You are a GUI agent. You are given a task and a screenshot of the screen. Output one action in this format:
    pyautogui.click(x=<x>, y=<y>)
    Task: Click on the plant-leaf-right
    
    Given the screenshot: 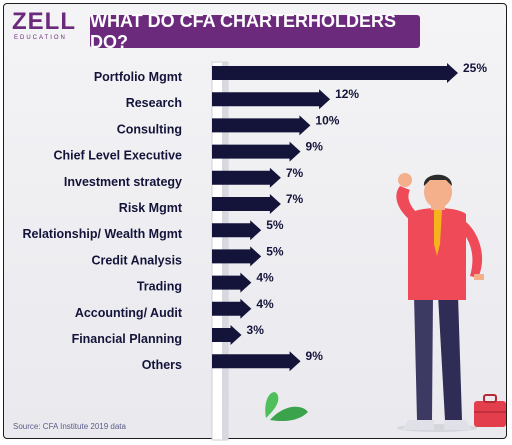 What is the action you would take?
    pyautogui.click(x=289, y=414)
    